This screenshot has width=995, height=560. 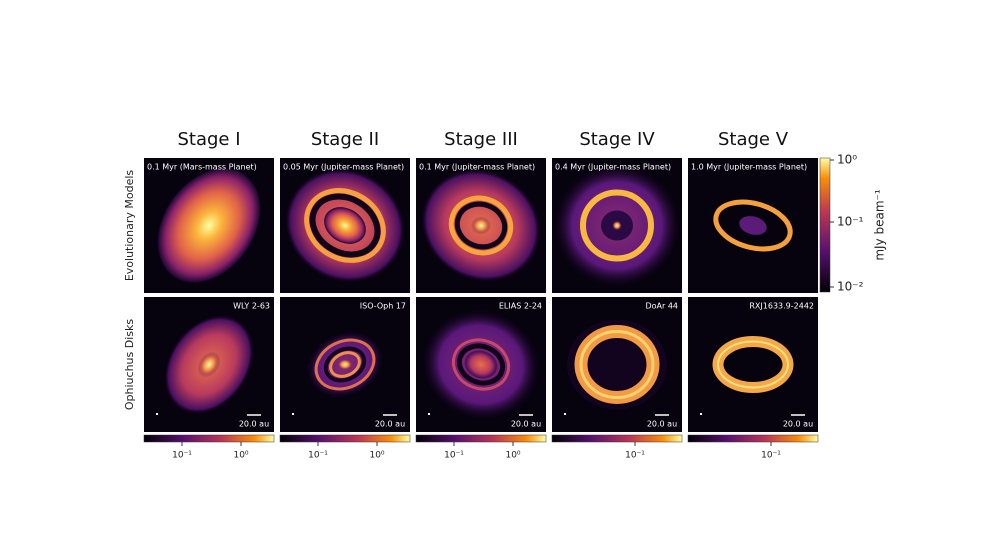 What do you see at coordinates (343, 167) in the screenshot?
I see `model-label: 0.05 Myr (Jupiter-mass Planet)` at bounding box center [343, 167].